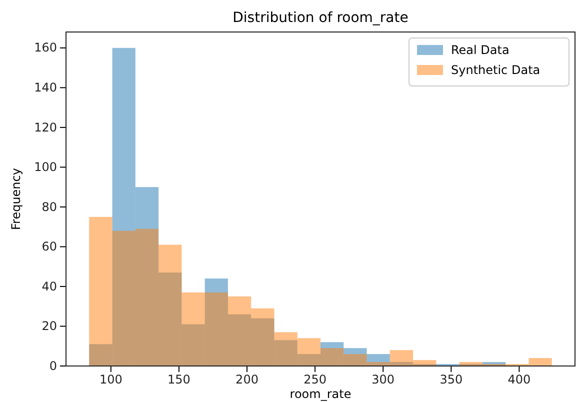  Describe the element at coordinates (45, 47) in the screenshot. I see `y-tick-label: 160` at that location.